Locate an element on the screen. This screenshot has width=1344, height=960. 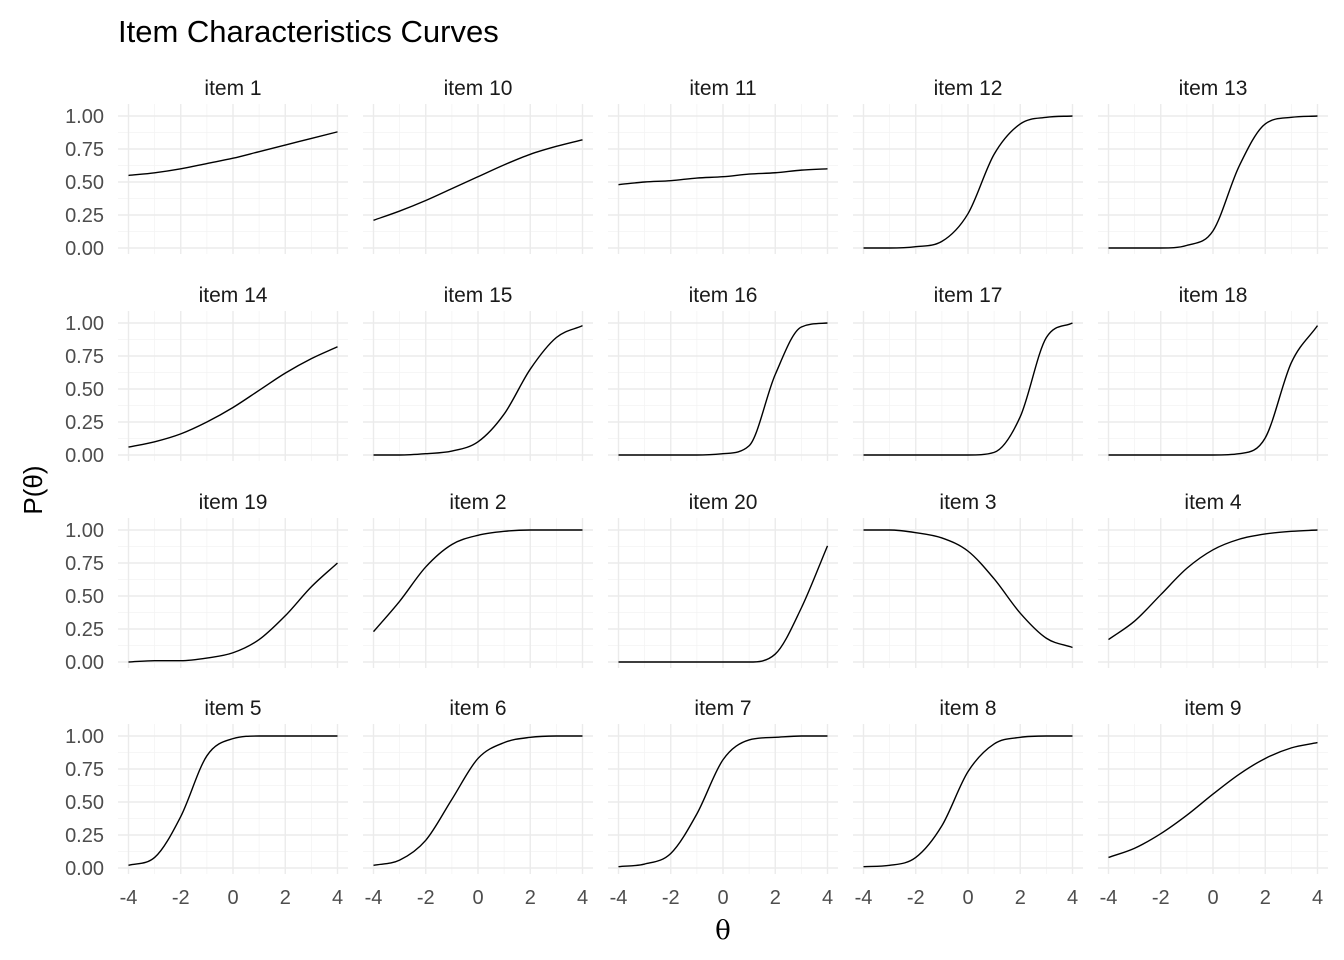
facet-strip-label: item 8 is located at coordinates (967, 708).